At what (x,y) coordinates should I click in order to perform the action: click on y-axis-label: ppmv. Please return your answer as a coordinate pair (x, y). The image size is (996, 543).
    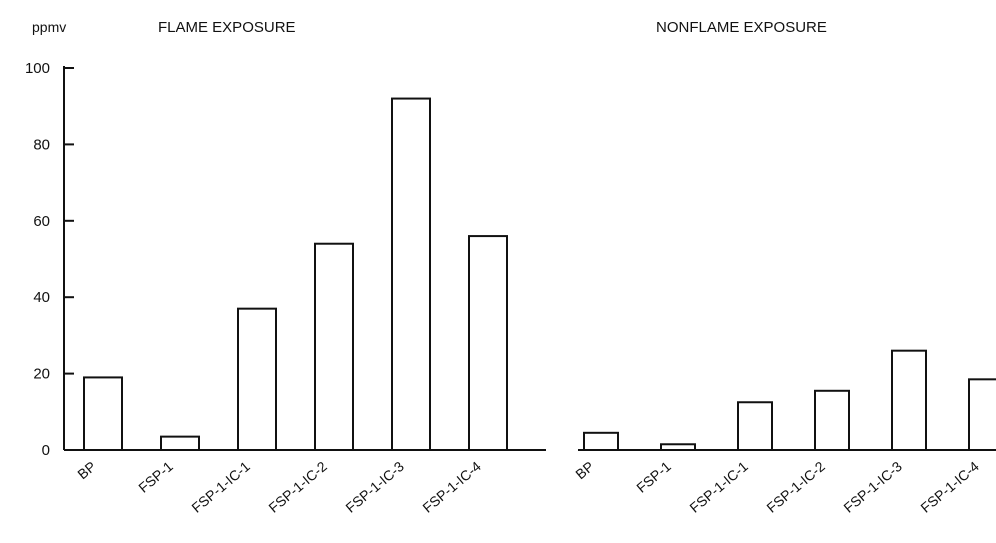
    Looking at the image, I should click on (49, 27).